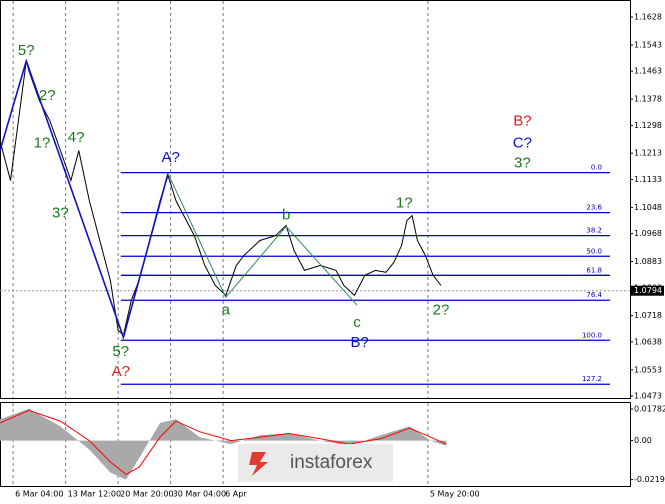 The height and width of the screenshot is (504, 665). What do you see at coordinates (649, 408) in the screenshot?
I see `y-tick-label: 0.01782` at bounding box center [649, 408].